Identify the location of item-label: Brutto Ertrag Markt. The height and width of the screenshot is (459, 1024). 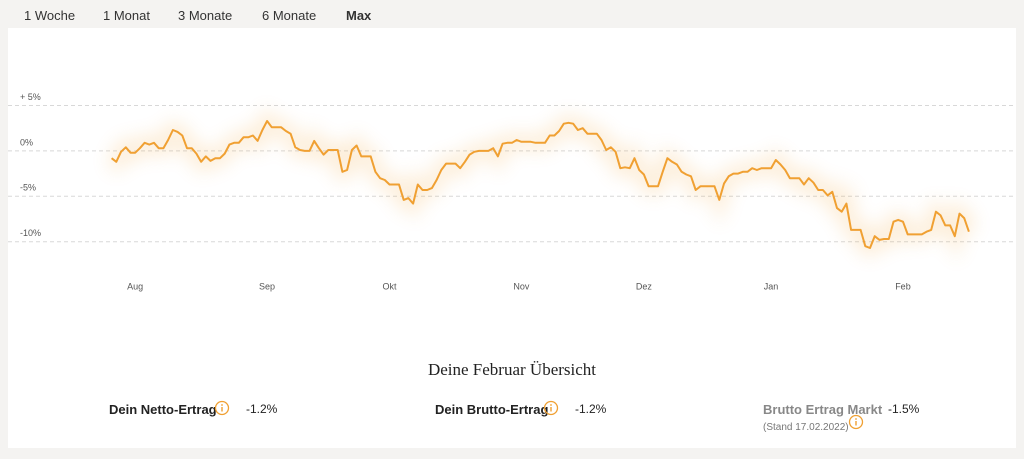
(823, 409).